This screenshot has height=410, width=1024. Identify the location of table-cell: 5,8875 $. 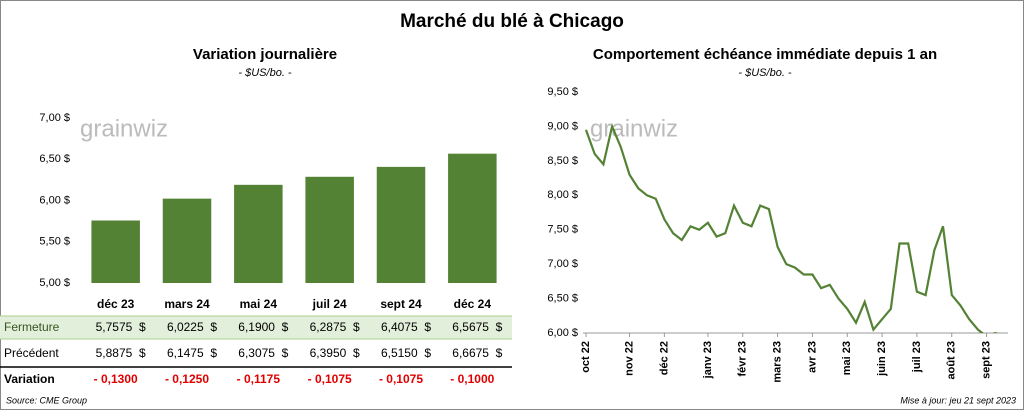
(121, 353).